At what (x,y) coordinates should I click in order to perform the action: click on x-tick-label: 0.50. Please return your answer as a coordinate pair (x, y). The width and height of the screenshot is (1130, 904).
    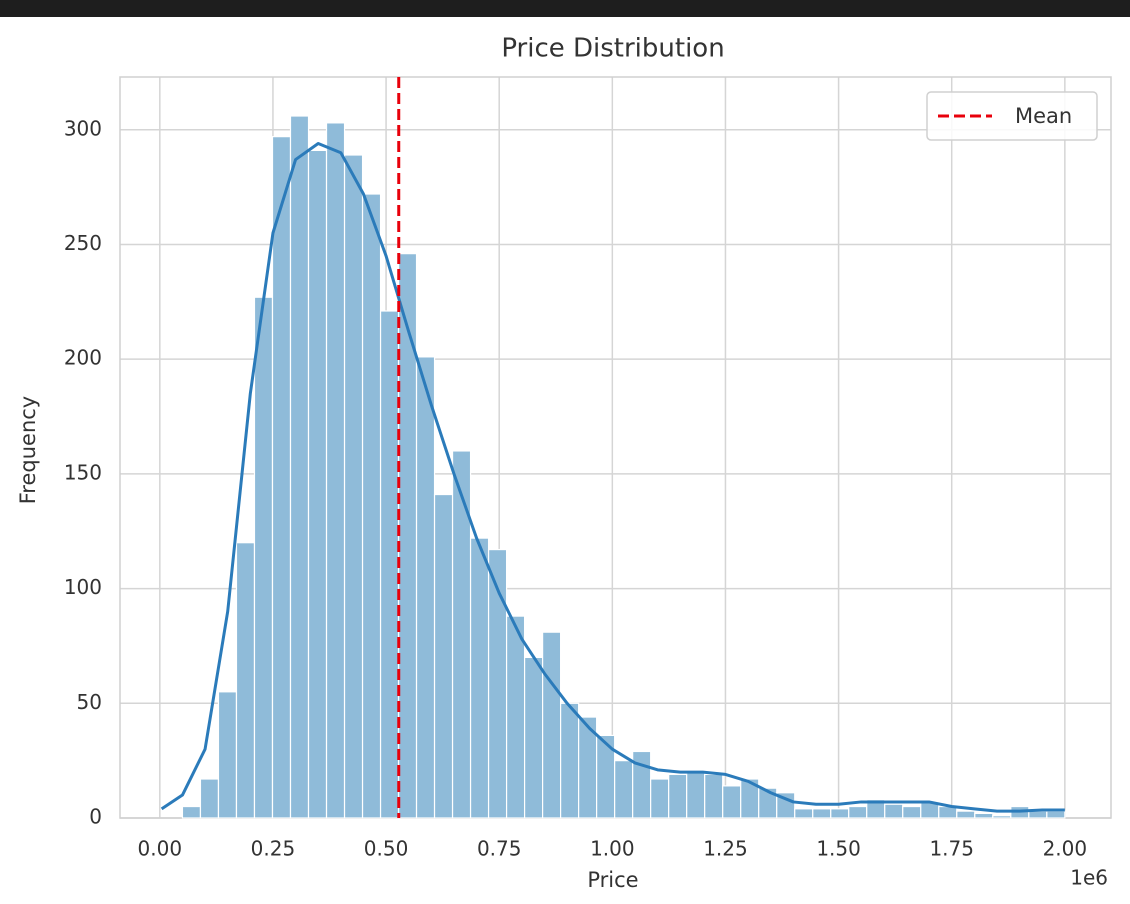
    Looking at the image, I should click on (386, 849).